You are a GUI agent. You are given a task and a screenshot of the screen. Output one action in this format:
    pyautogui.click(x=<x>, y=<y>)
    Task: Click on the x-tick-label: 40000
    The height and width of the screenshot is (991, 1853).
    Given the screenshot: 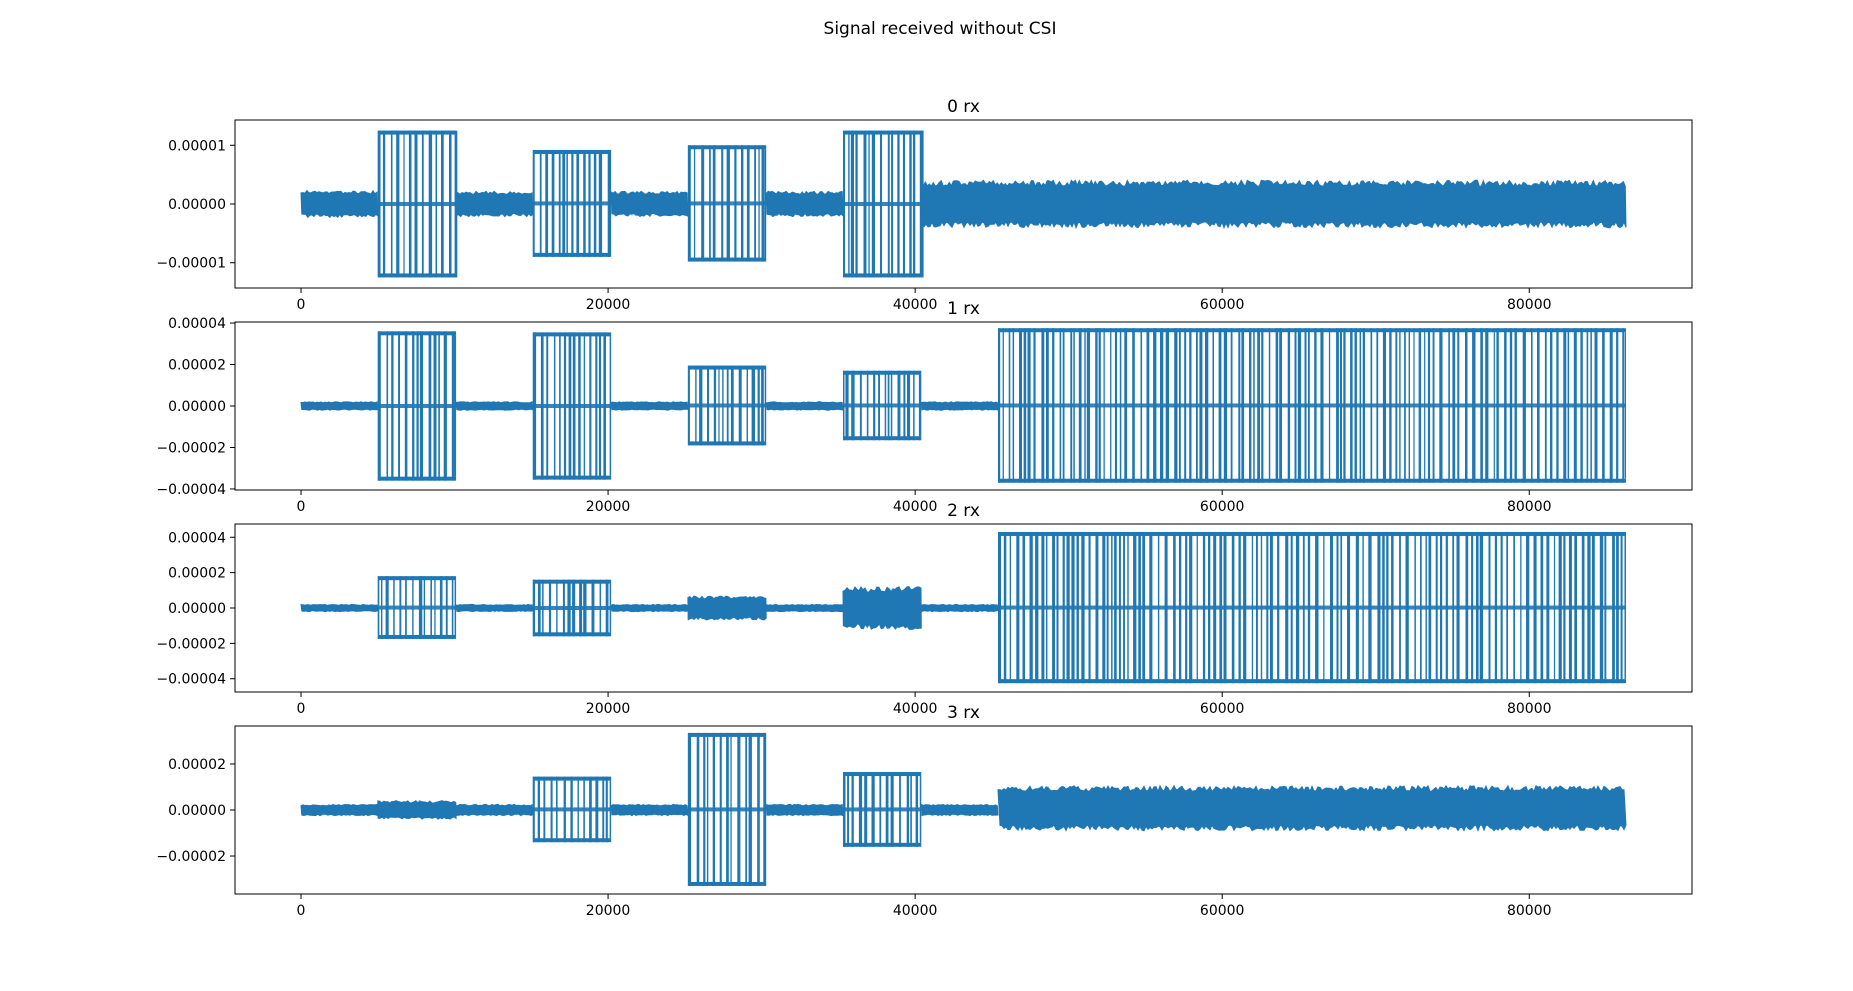 What is the action you would take?
    pyautogui.click(x=915, y=911)
    